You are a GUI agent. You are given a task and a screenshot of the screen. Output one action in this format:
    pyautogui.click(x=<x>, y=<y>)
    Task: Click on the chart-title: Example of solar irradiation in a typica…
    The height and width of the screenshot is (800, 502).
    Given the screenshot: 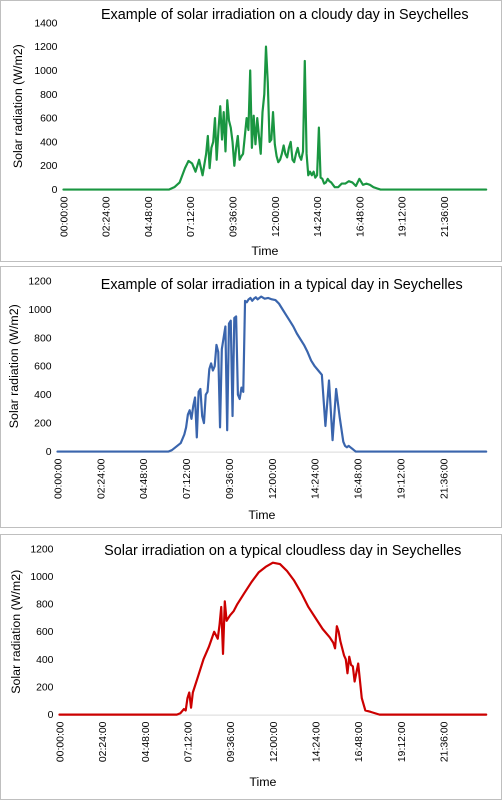 What is the action you would take?
    pyautogui.click(x=282, y=285)
    